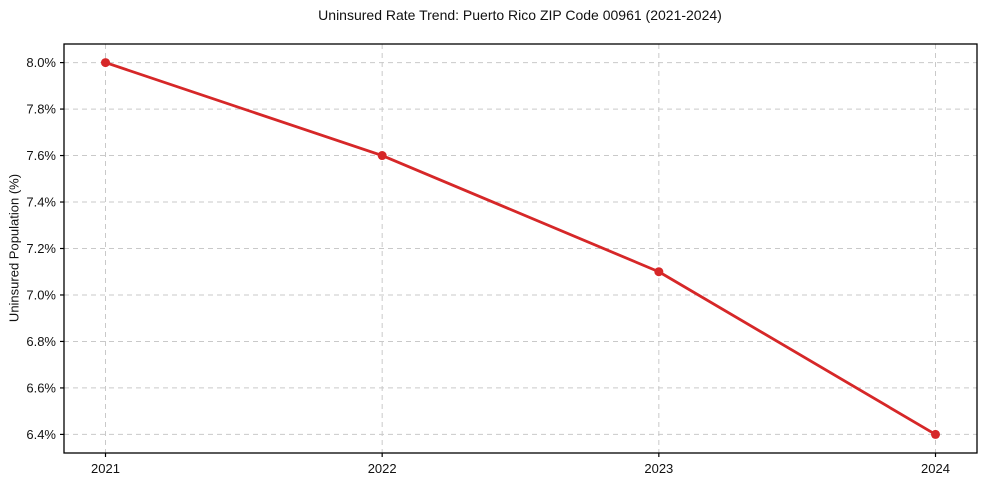 Image resolution: width=989 pixels, height=490 pixels. What do you see at coordinates (41, 155) in the screenshot?
I see `y-tick-label: 7.6%` at bounding box center [41, 155].